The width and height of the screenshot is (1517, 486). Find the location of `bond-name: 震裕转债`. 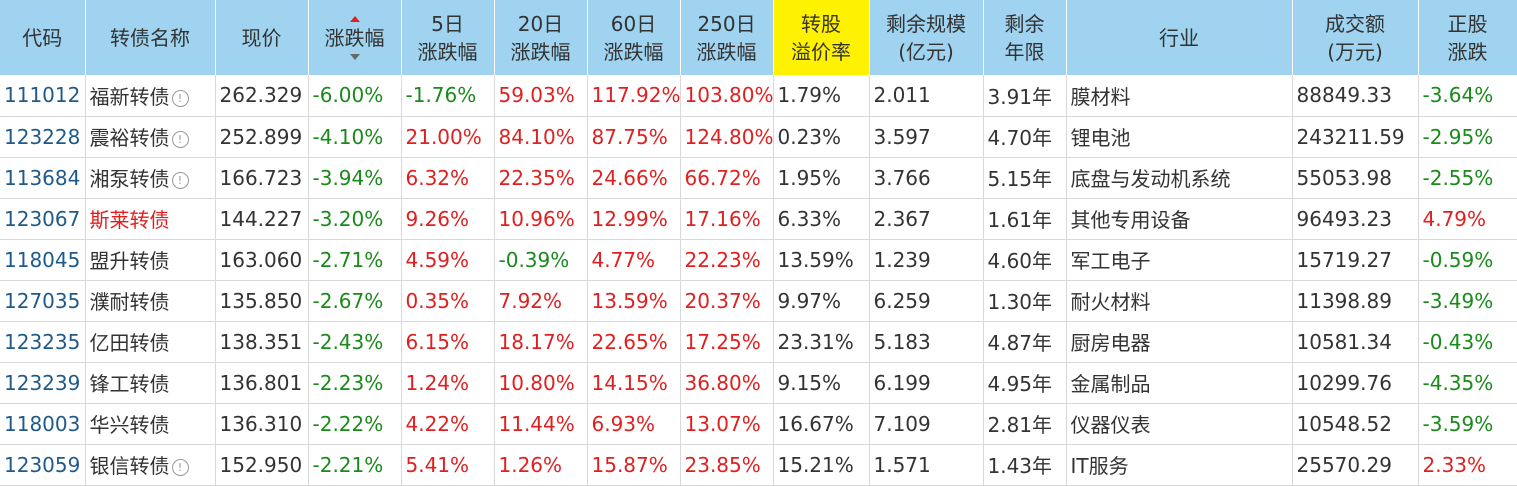

bond-name: 震裕转债 is located at coordinates (129, 138).